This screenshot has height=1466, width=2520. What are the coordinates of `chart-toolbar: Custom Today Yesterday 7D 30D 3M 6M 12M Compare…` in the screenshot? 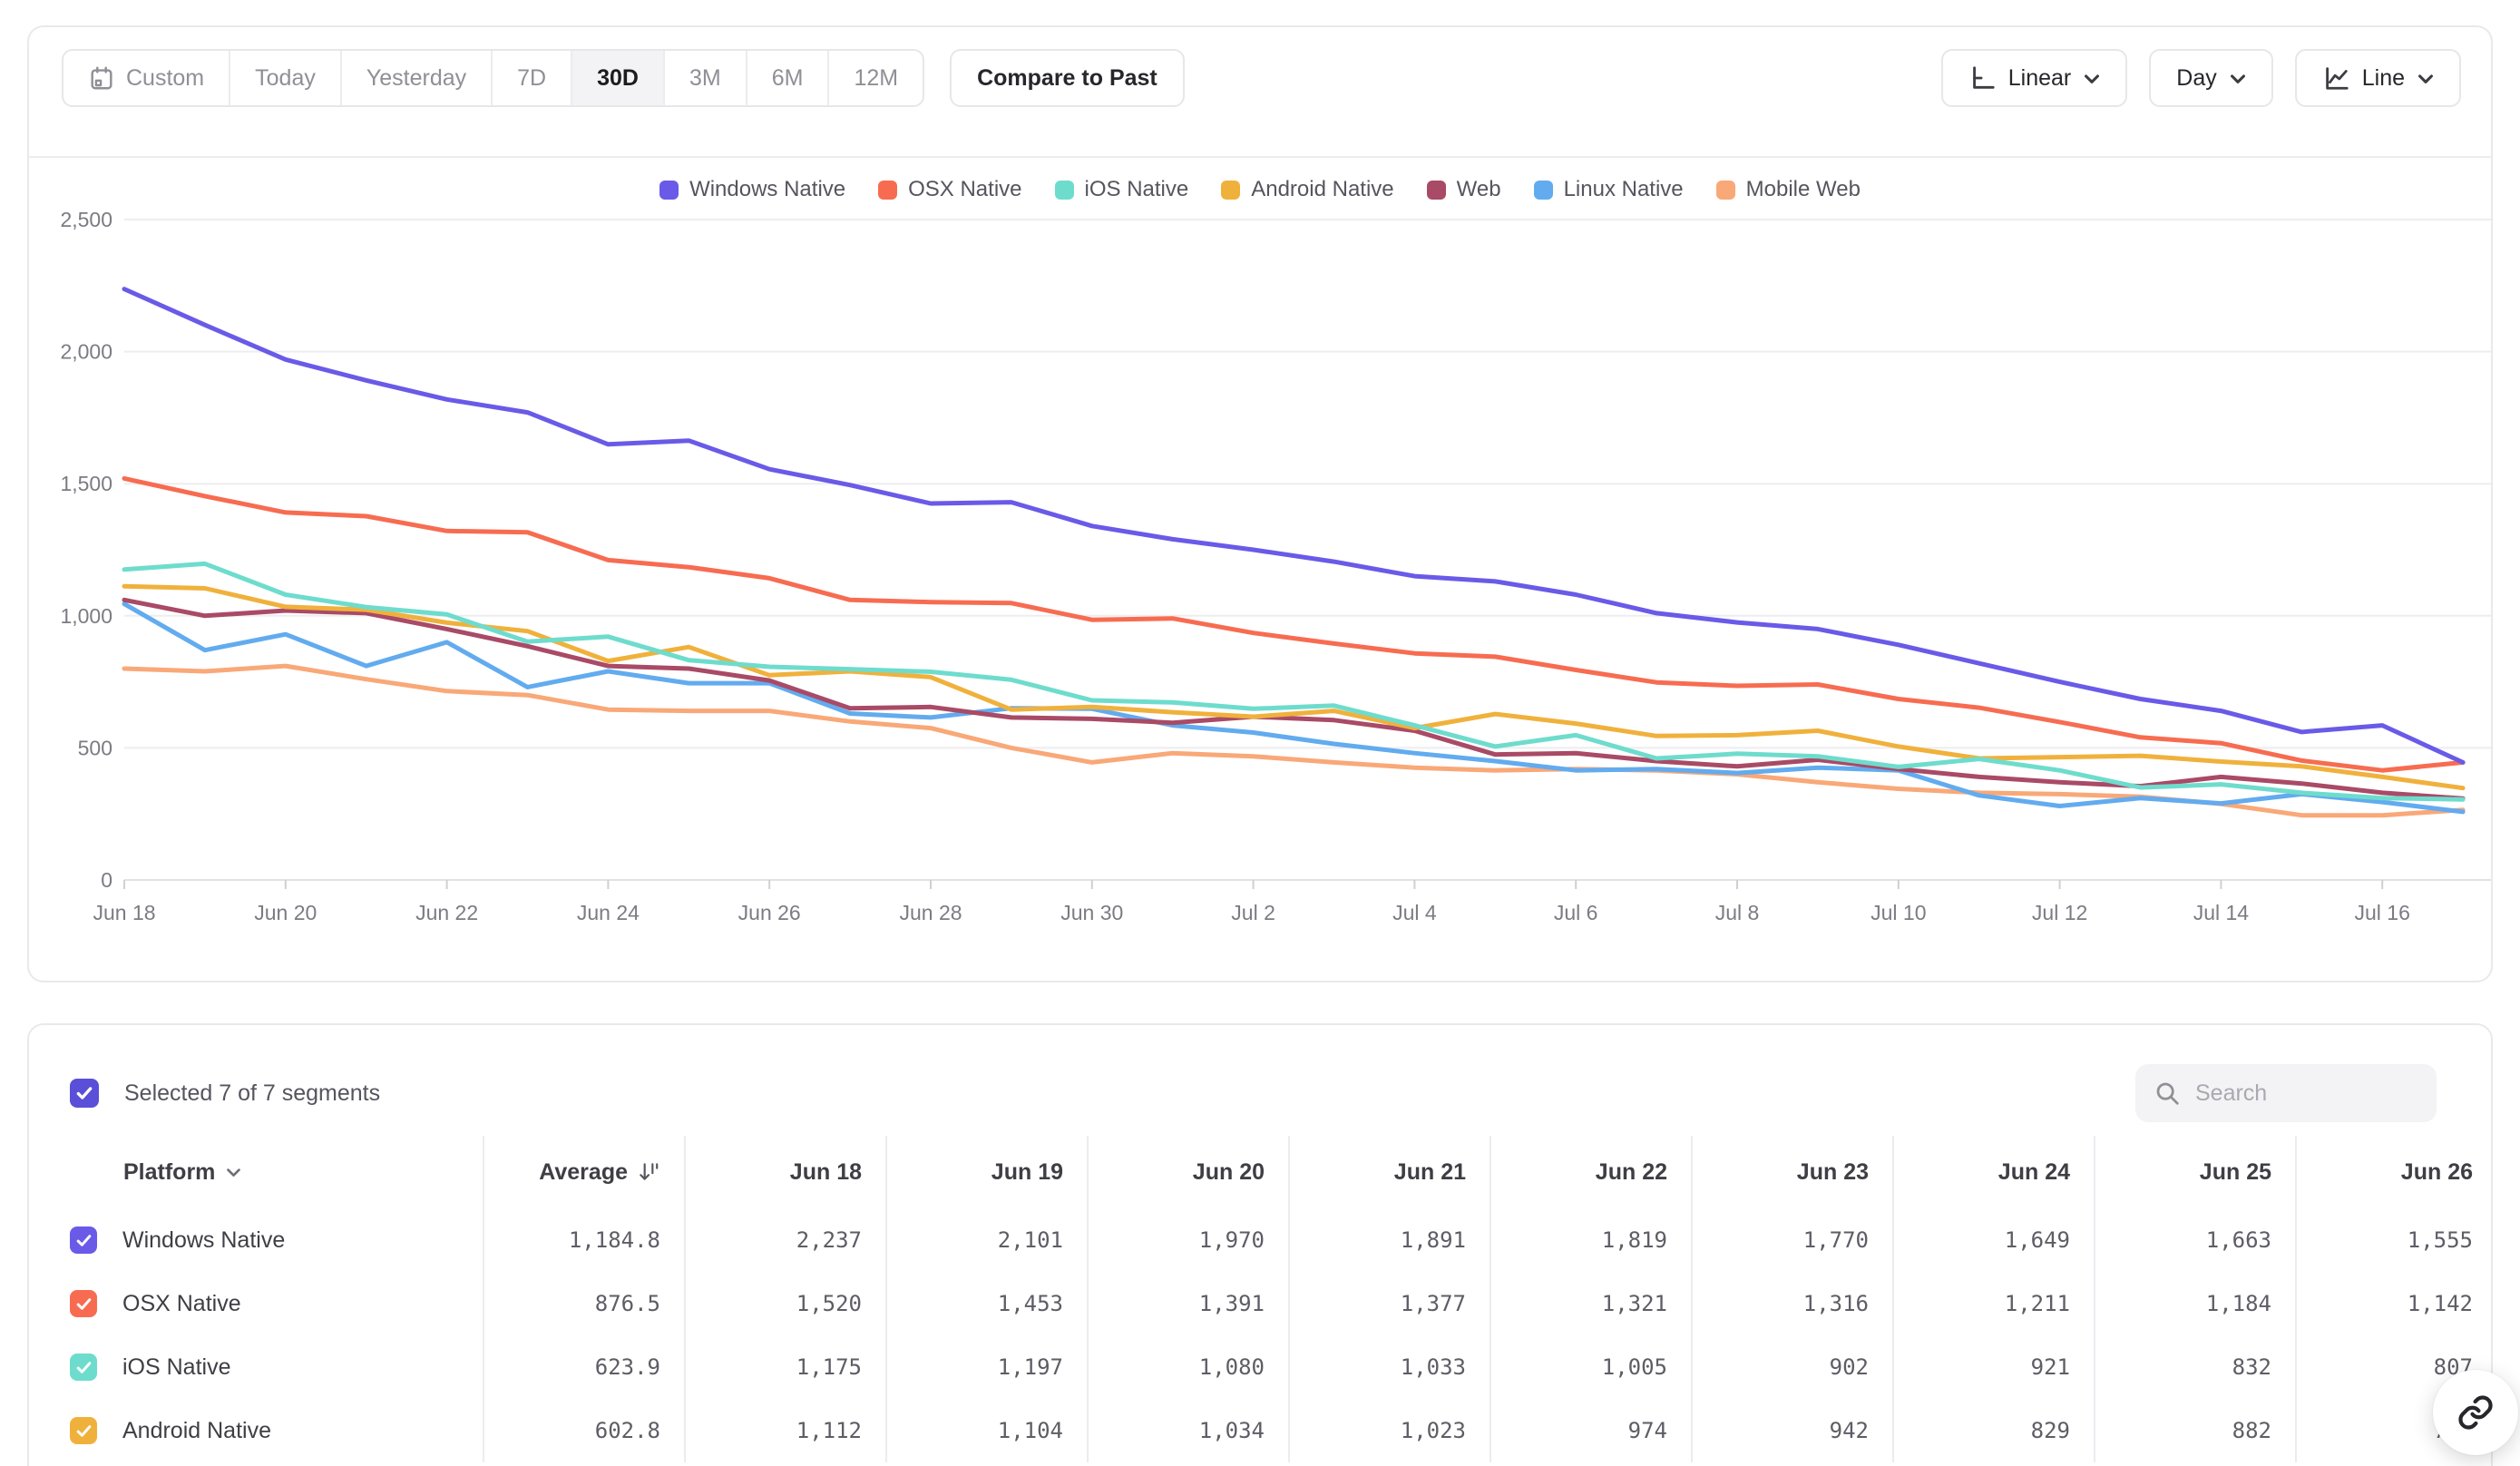 It's located at (1261, 78).